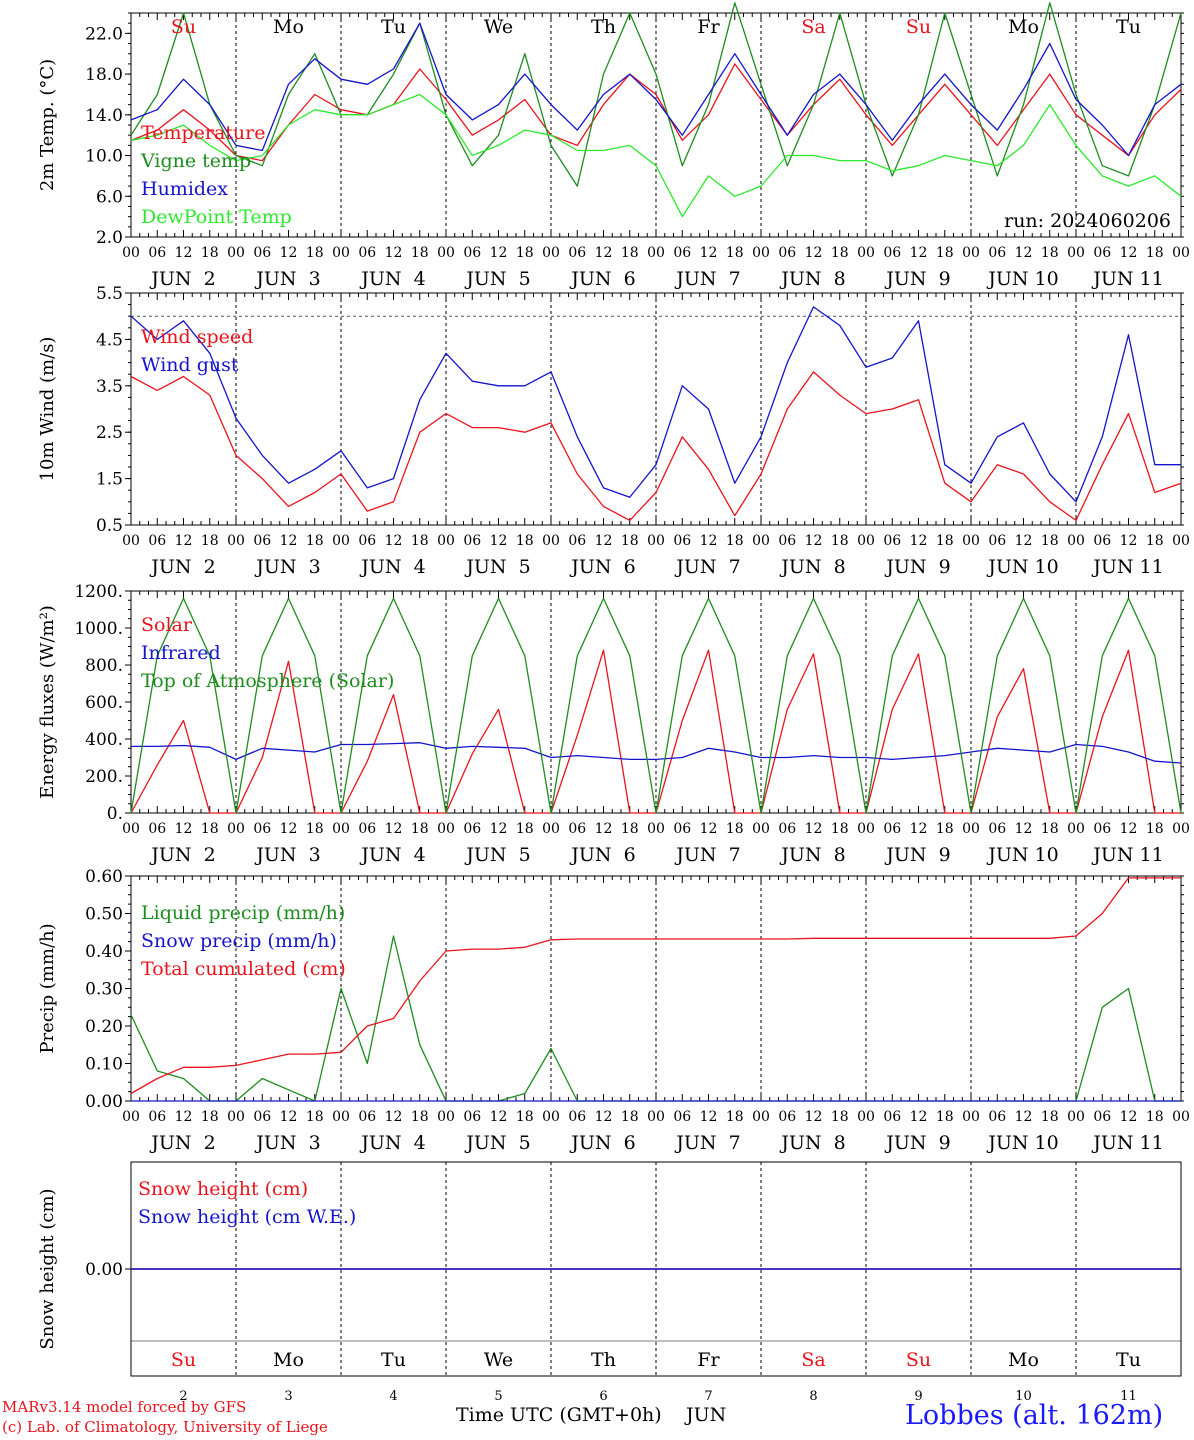 Image resolution: width=1194 pixels, height=1440 pixels. Describe the element at coordinates (104, 1065) in the screenshot. I see `y-tick-label: 0.10` at that location.